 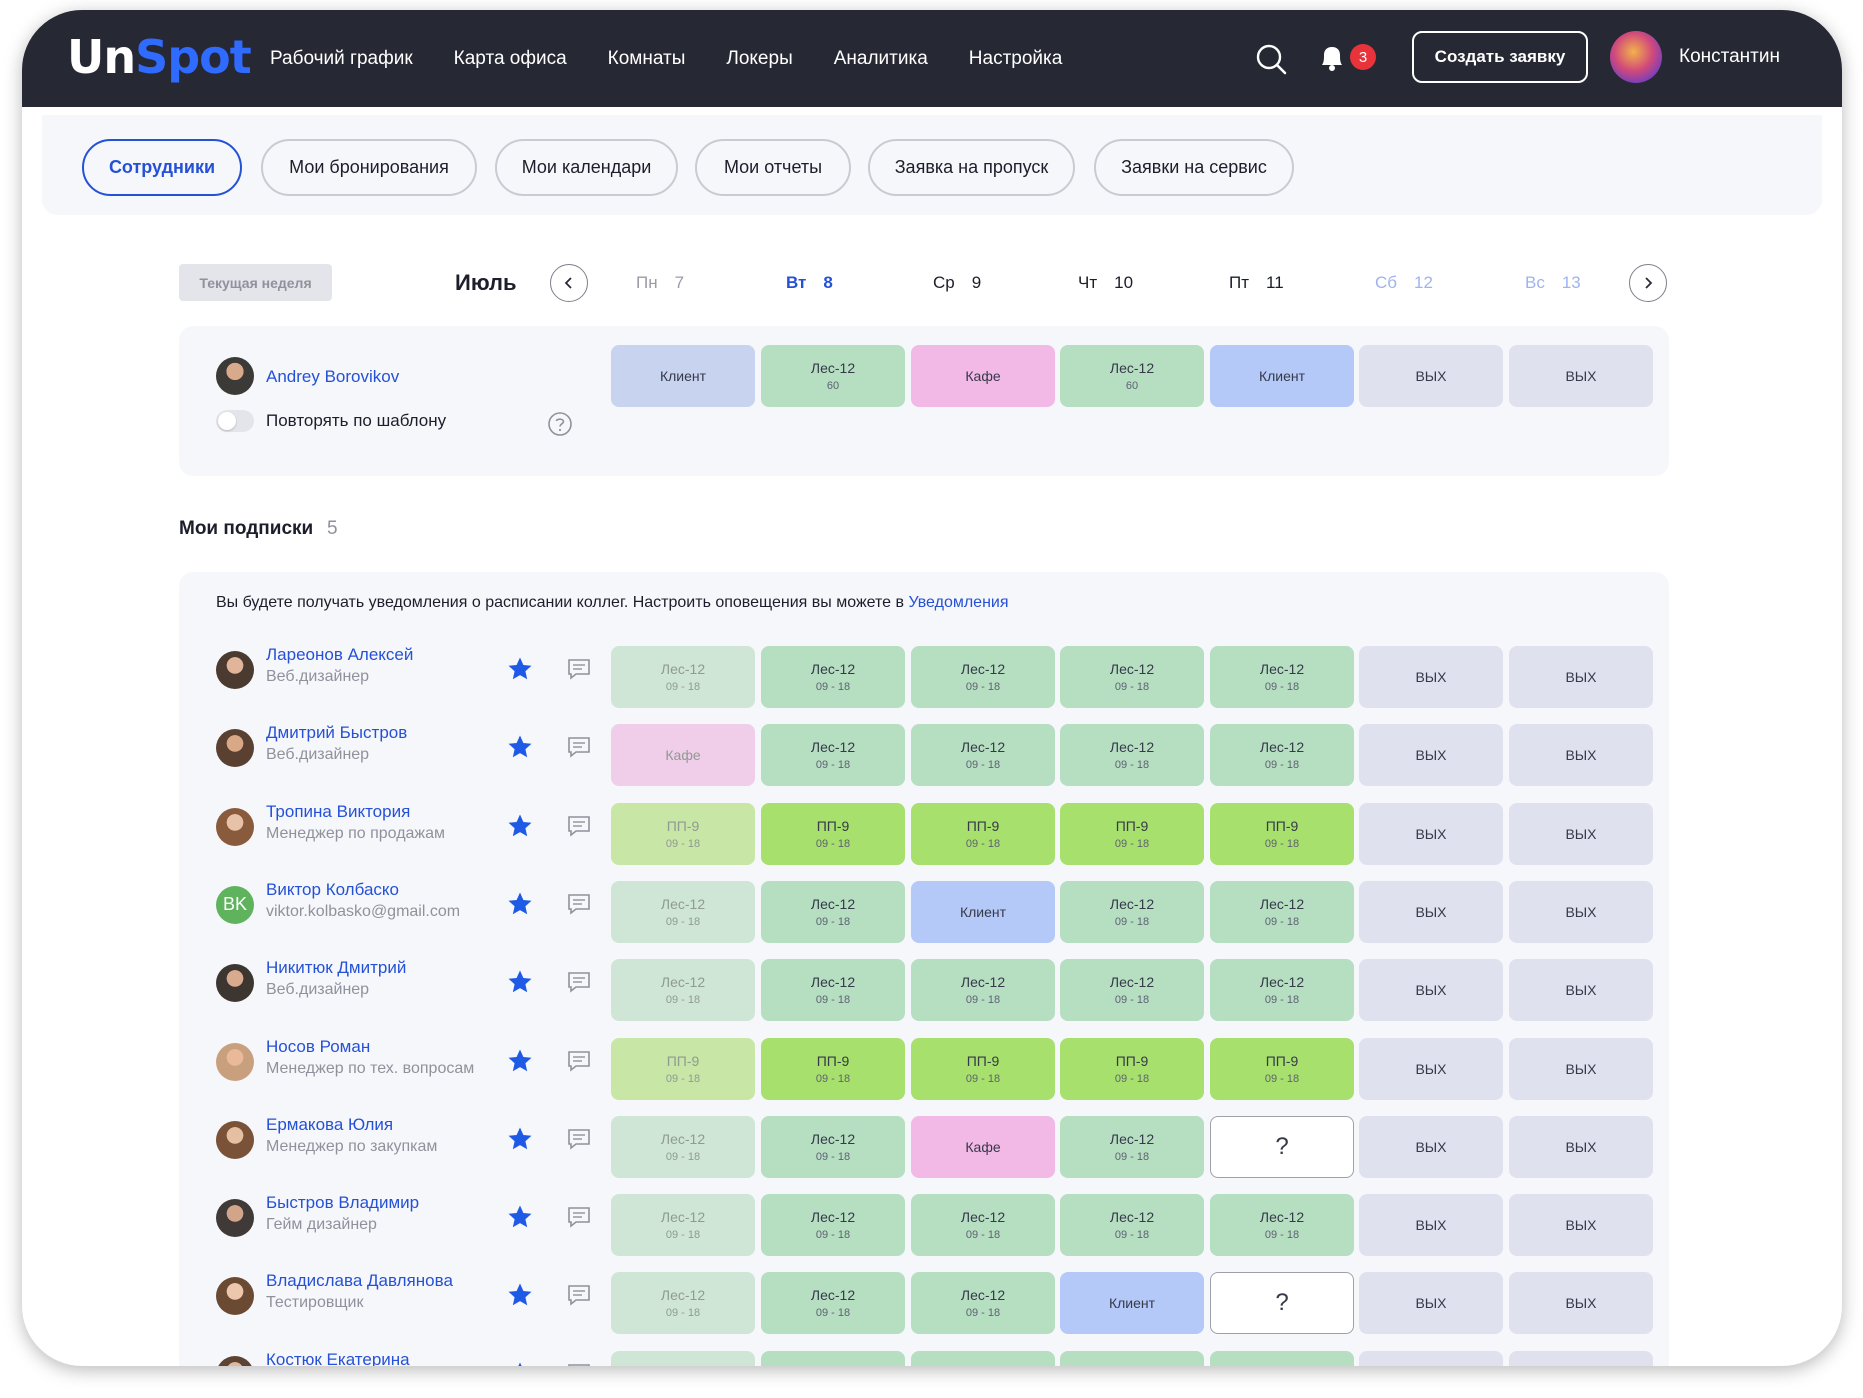 What do you see at coordinates (1271, 59) in the screenshot?
I see `search-icon` at bounding box center [1271, 59].